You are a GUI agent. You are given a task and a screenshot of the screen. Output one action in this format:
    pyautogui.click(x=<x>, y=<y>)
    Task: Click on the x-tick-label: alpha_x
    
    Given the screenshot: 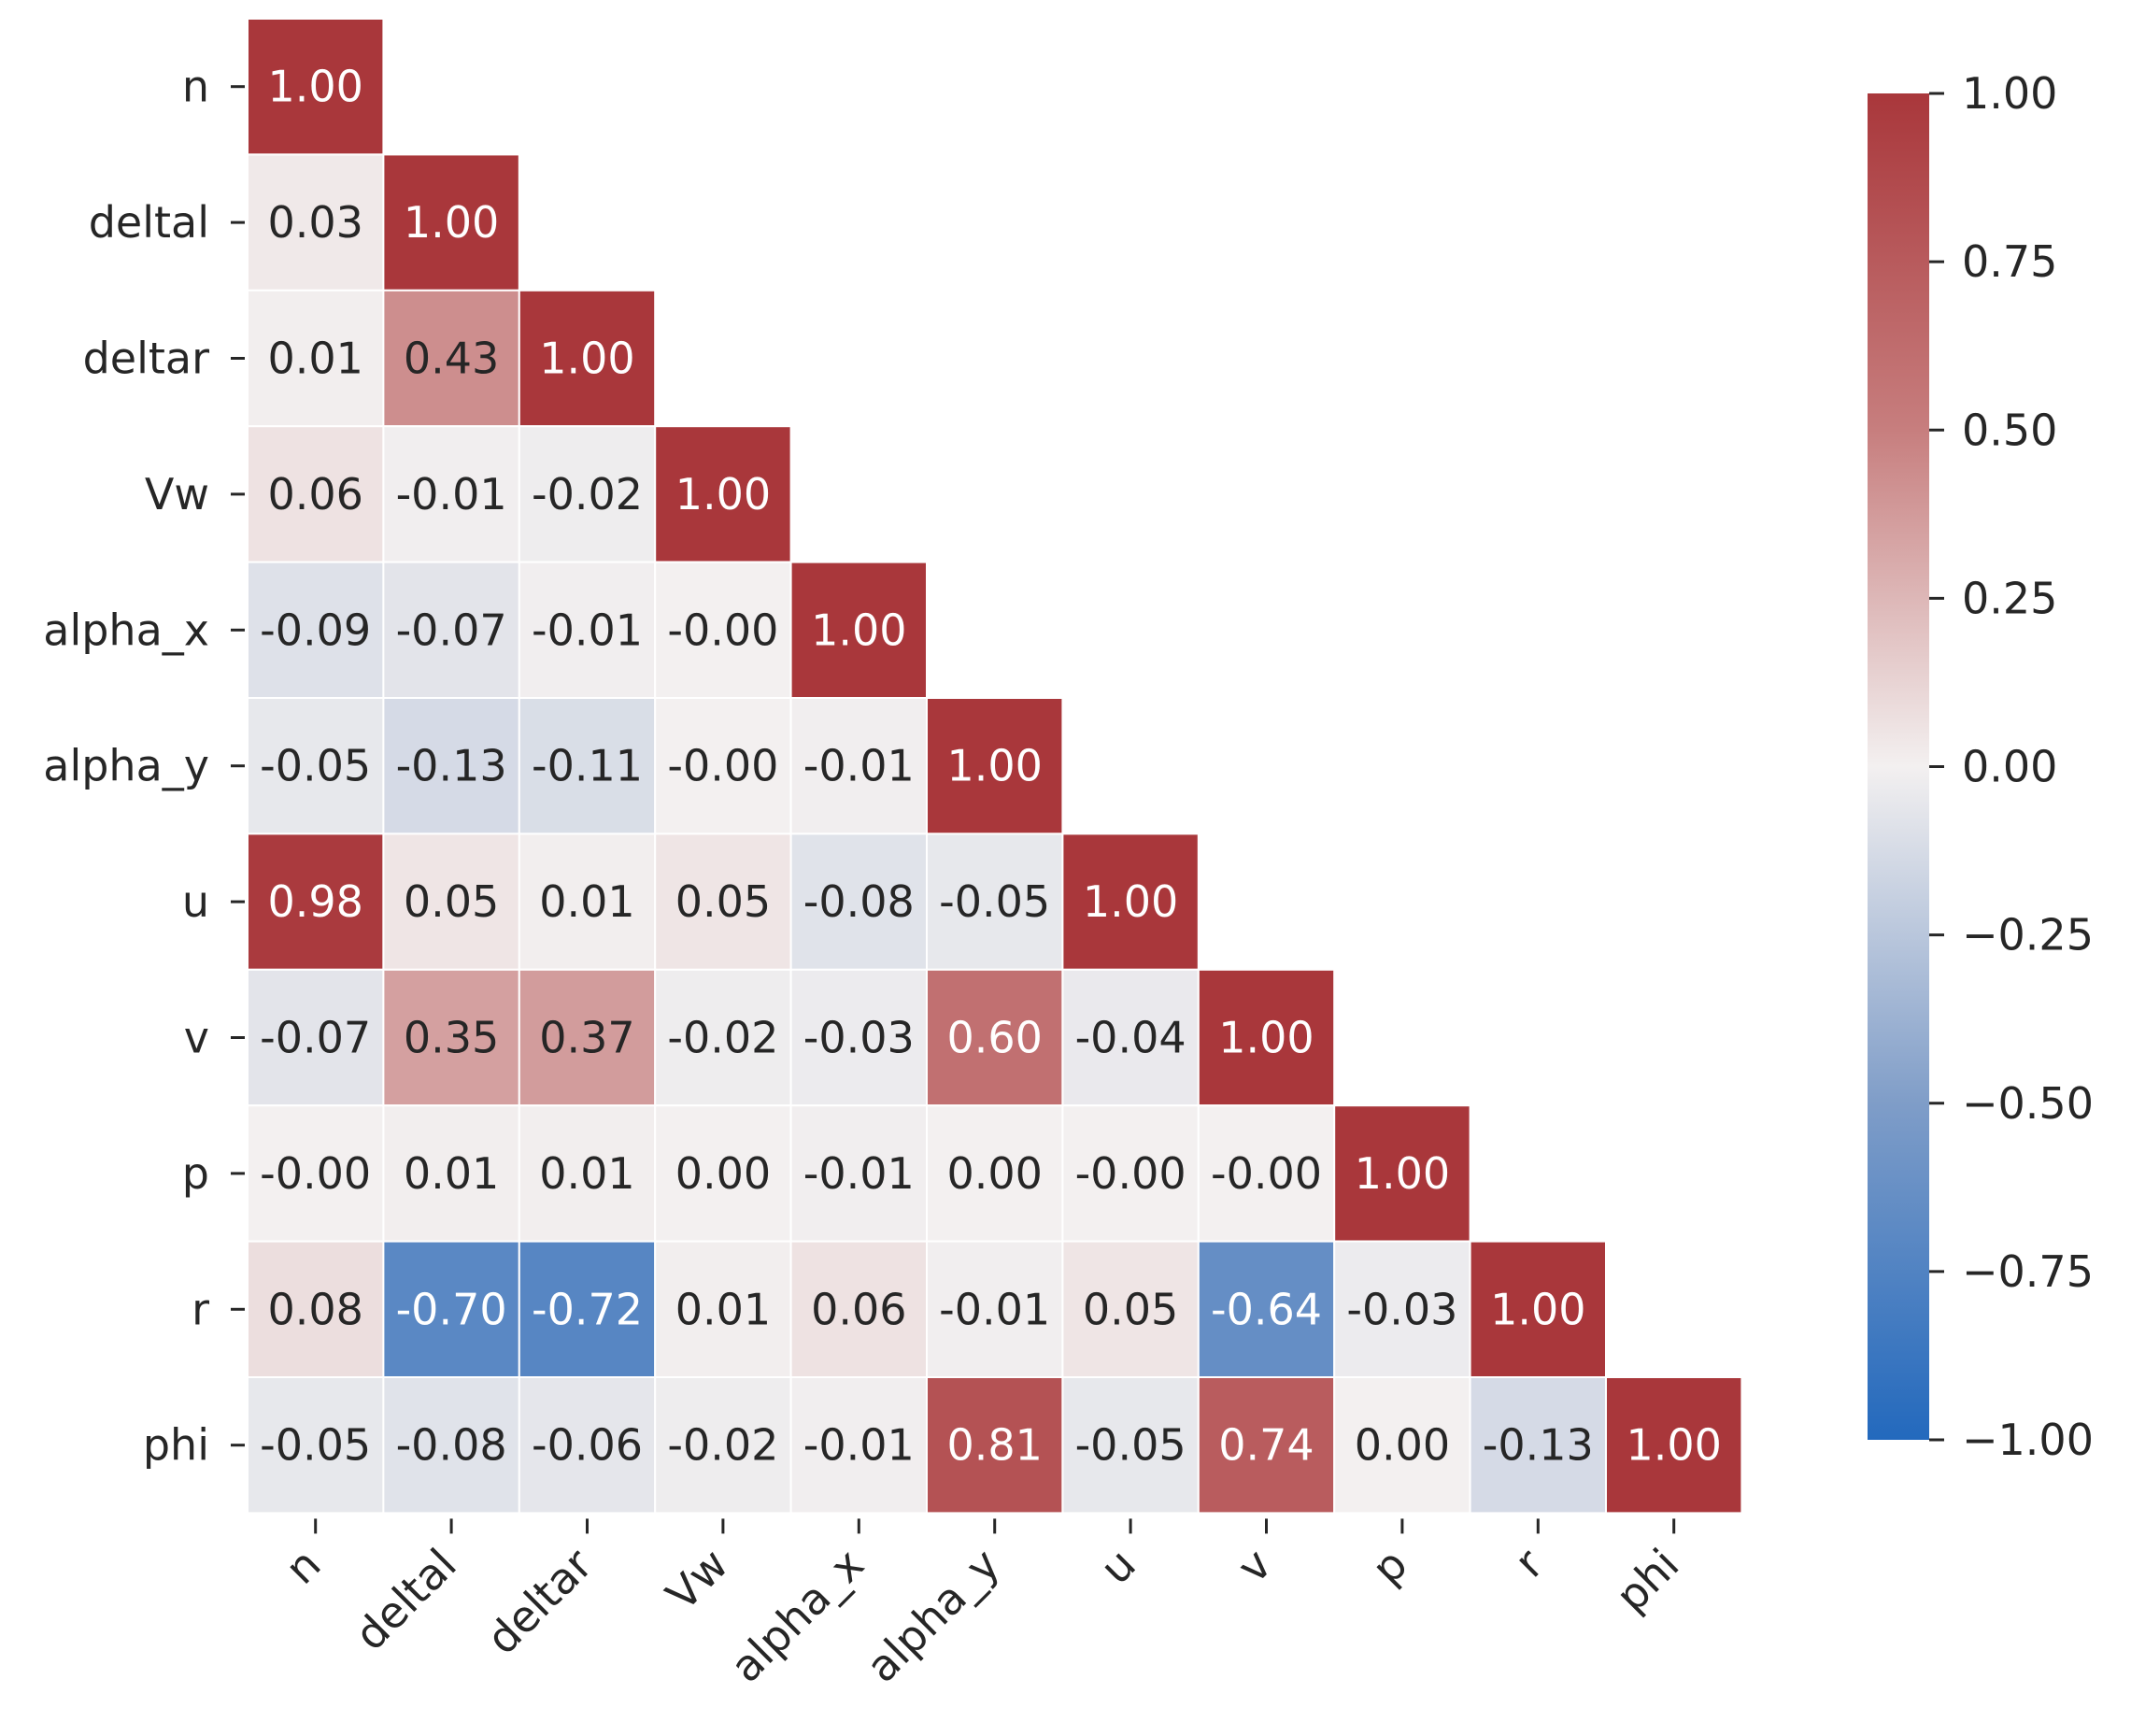 What is the action you would take?
    pyautogui.click(x=797, y=1615)
    